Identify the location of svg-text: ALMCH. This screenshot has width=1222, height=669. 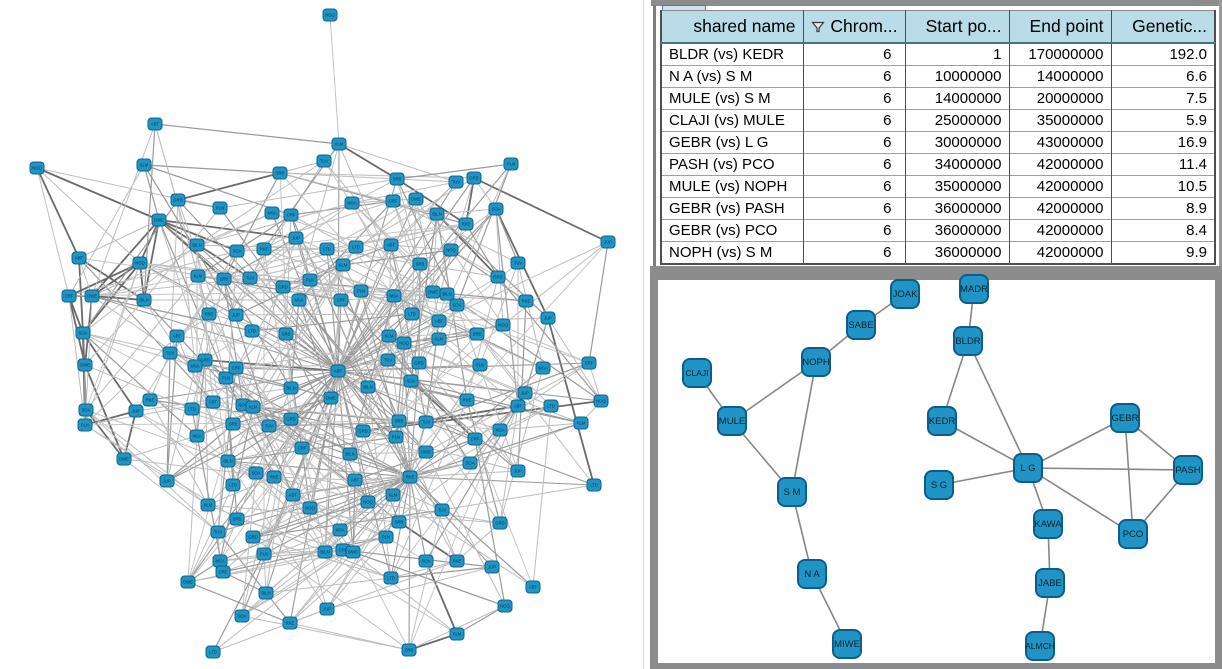
(1040, 646).